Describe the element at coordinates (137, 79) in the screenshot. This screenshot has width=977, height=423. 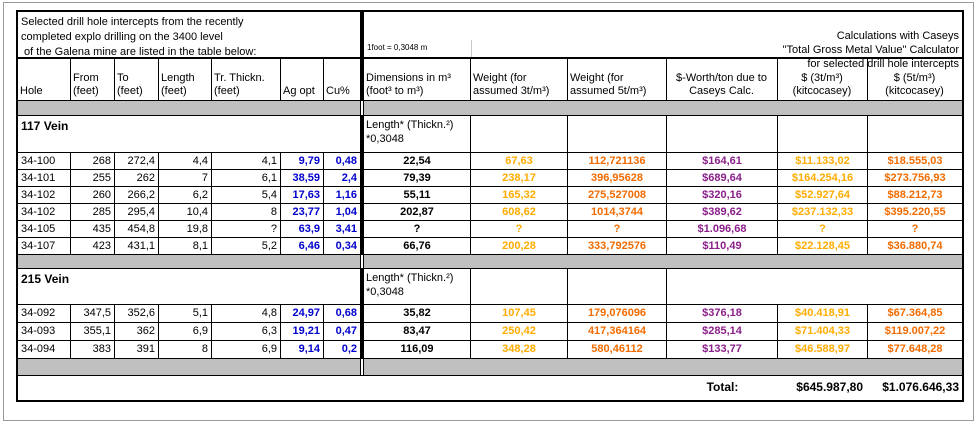
I see `header-to: To (feet)` at that location.